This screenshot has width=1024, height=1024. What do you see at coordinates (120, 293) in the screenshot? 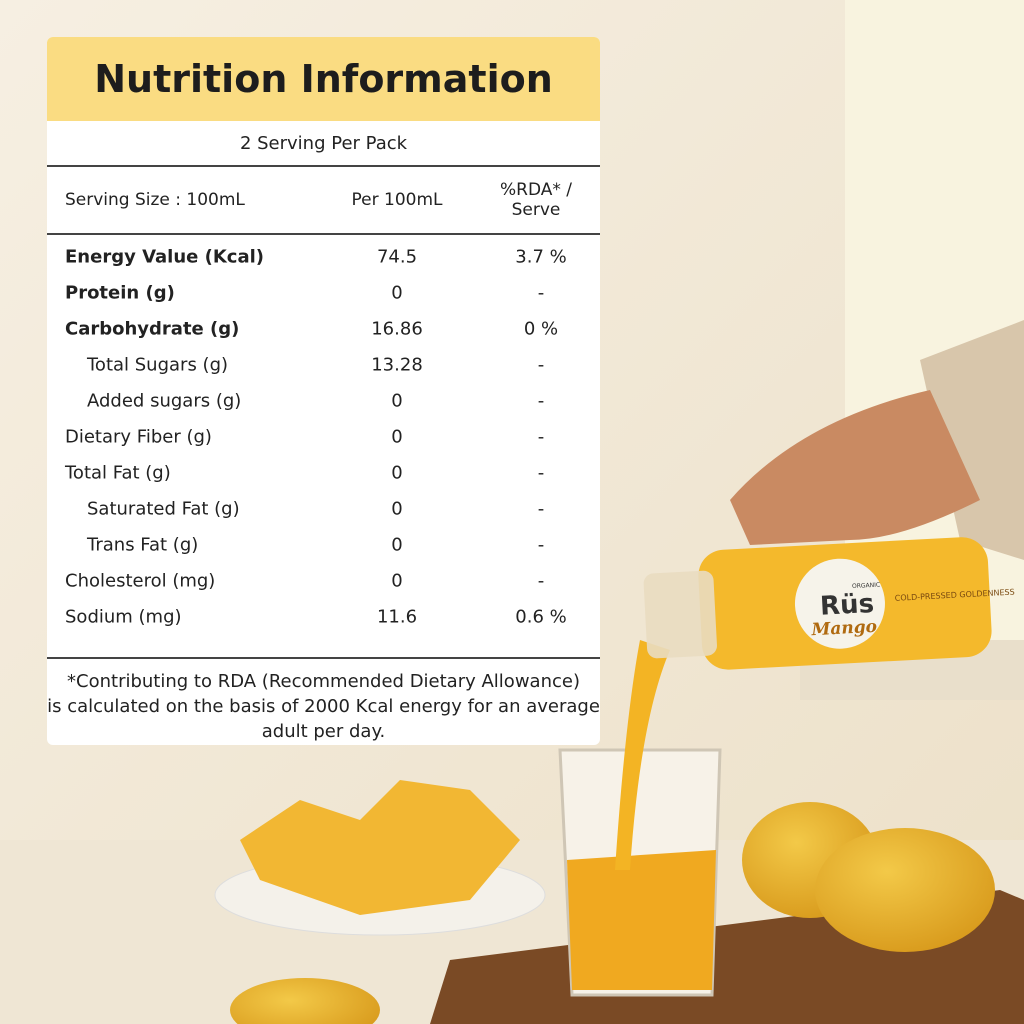
I see `nutrient-label: Protein (g)` at bounding box center [120, 293].